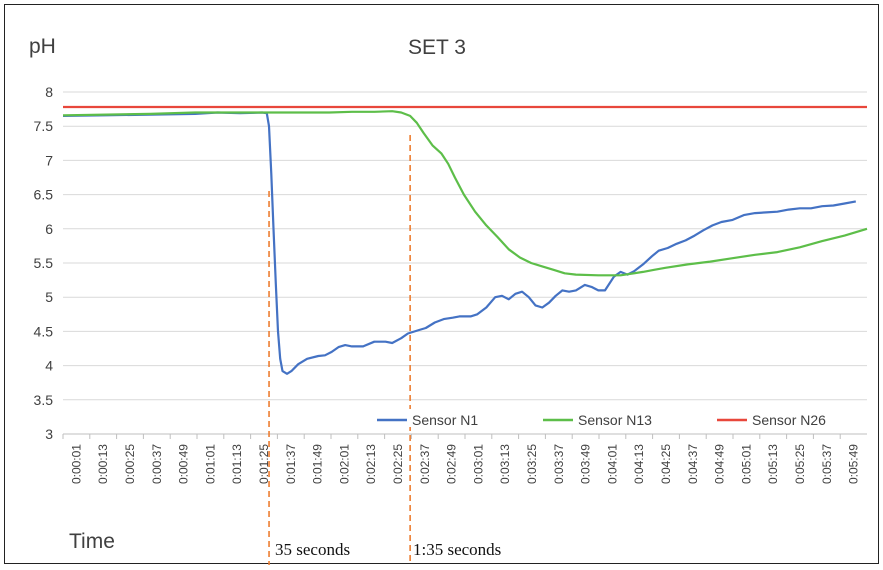  Describe the element at coordinates (291, 464) in the screenshot. I see `x-tick-label: 0:01:37` at that location.